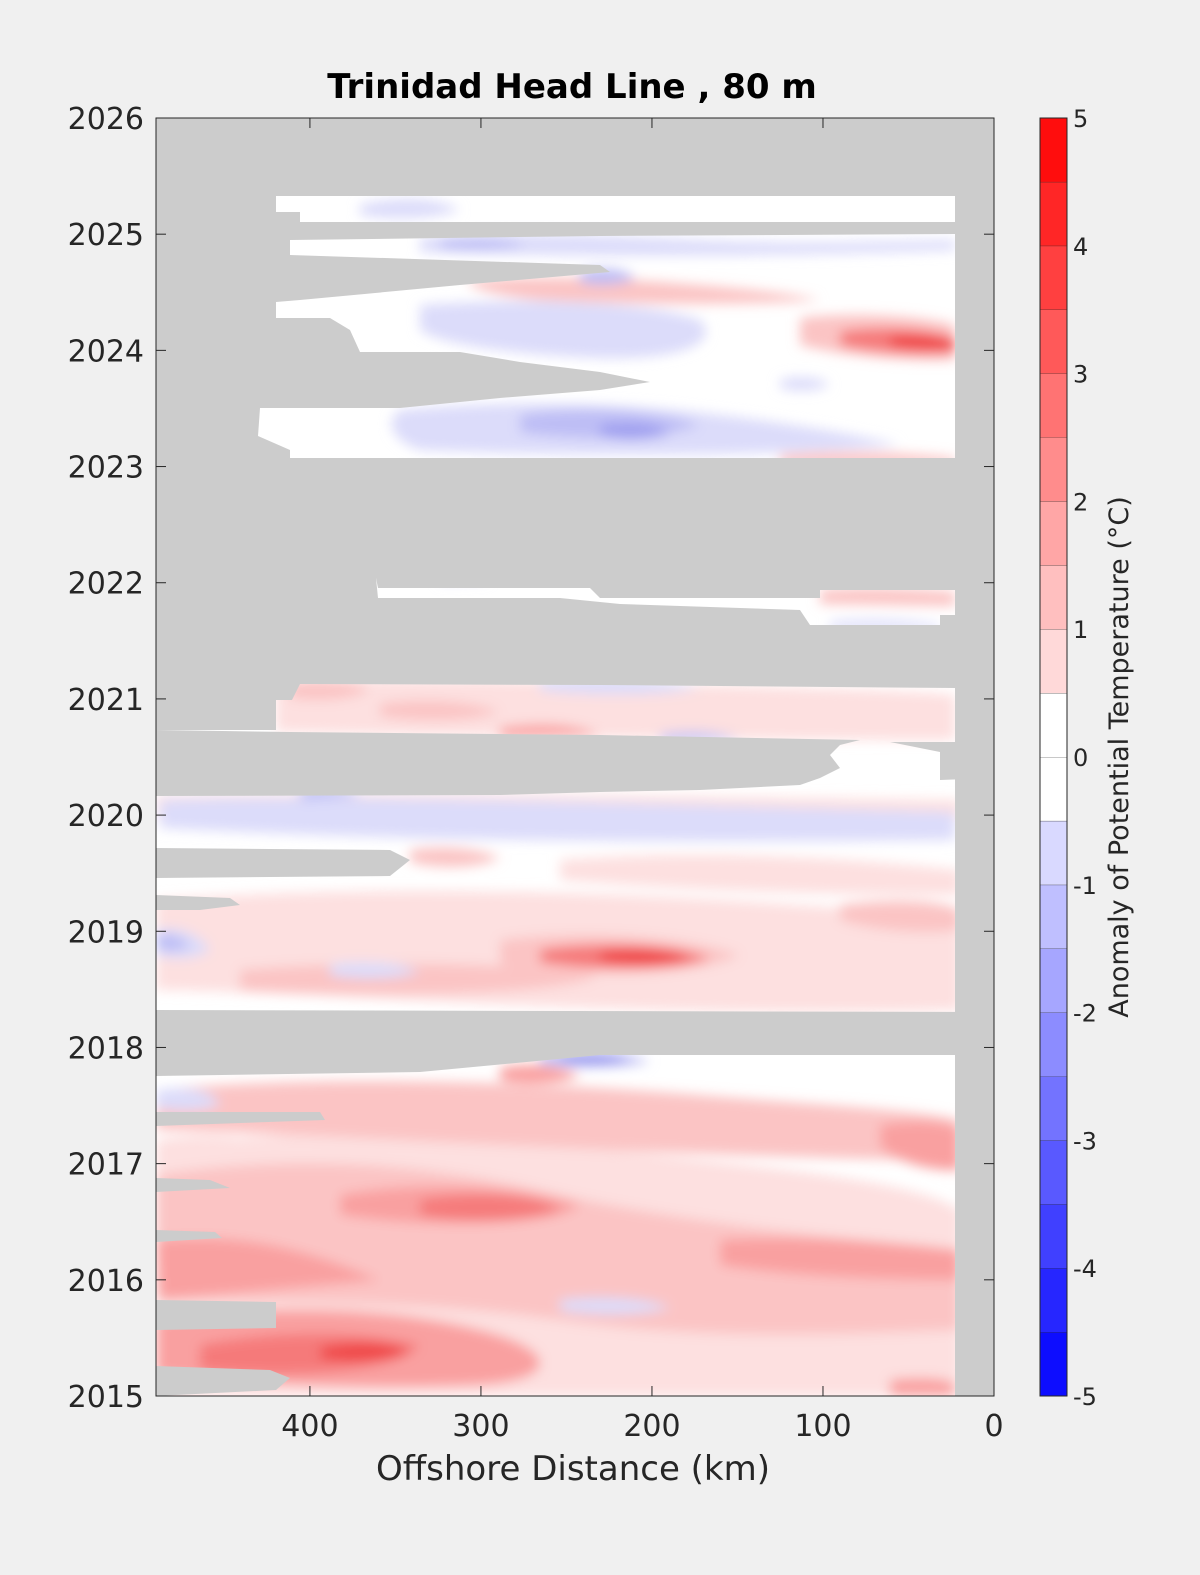 Image resolution: width=1200 pixels, height=1575 pixels. Describe the element at coordinates (106, 235) in the screenshot. I see `y-tick-label: 2025` at that location.